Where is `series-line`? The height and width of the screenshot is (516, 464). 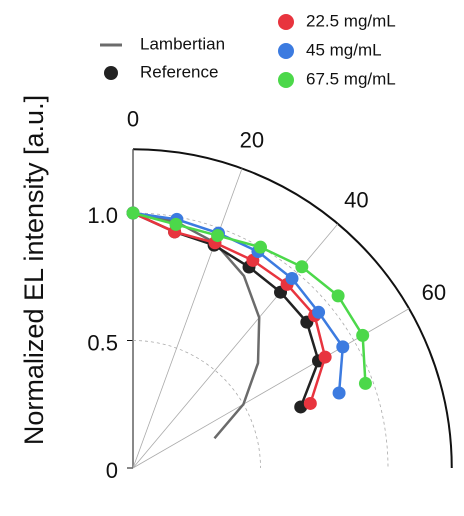 series-line is located at coordinates (196, 325).